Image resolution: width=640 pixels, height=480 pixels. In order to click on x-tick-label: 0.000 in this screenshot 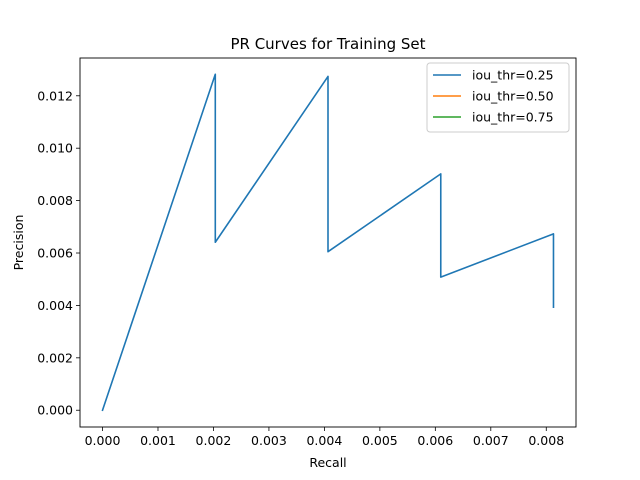, I will do `click(103, 440)`.